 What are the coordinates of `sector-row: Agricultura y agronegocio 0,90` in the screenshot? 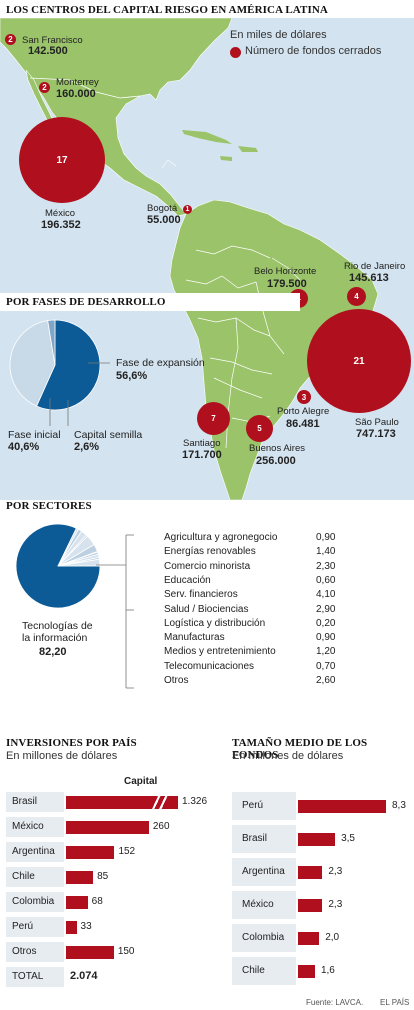 It's located at (259, 539).